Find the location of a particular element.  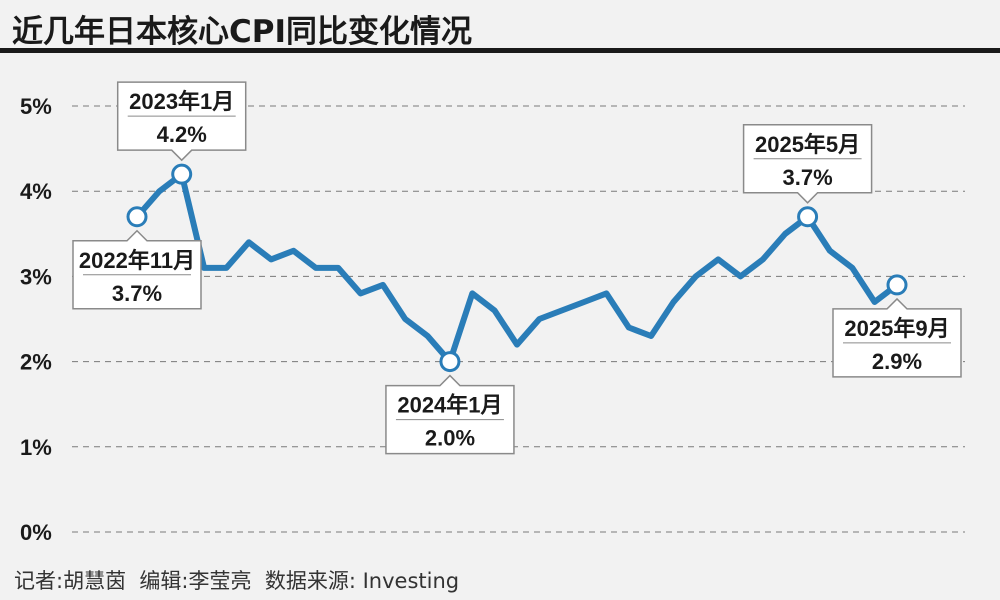

callout-date: 2025年9月 is located at coordinates (896, 328).